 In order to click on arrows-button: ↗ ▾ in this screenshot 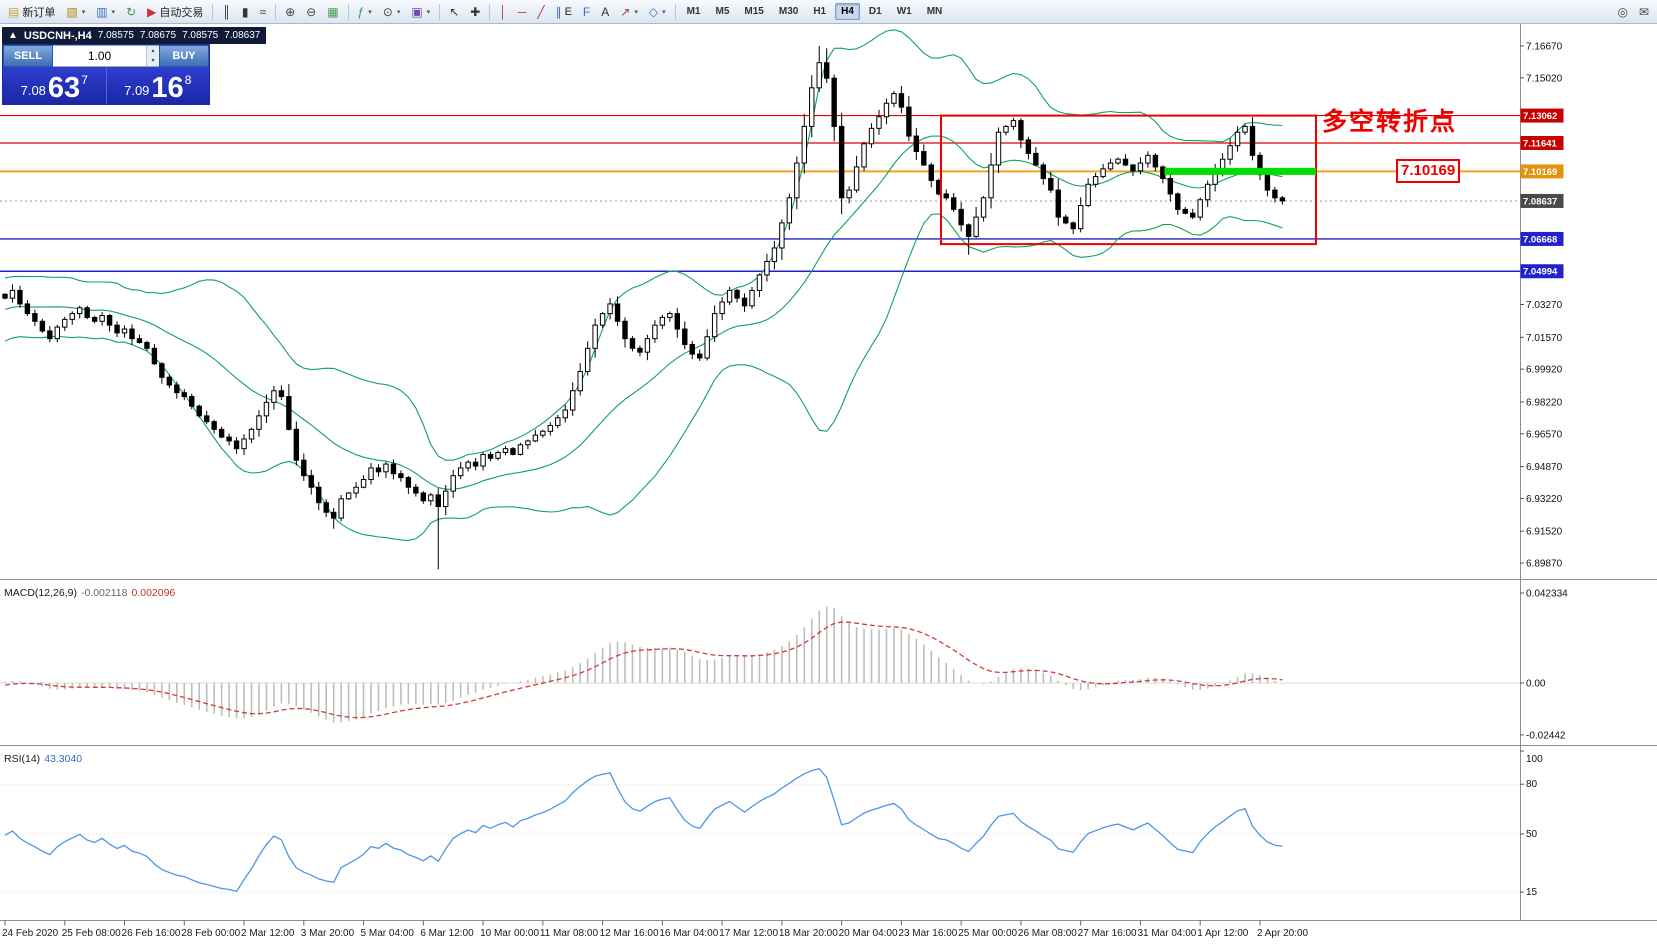, I will do `click(629, 12)`.